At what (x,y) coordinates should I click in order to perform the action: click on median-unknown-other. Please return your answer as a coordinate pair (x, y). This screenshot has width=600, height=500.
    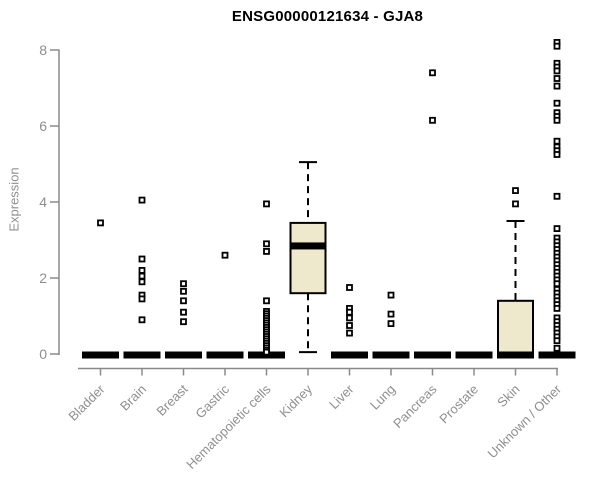
    Looking at the image, I should click on (557, 355).